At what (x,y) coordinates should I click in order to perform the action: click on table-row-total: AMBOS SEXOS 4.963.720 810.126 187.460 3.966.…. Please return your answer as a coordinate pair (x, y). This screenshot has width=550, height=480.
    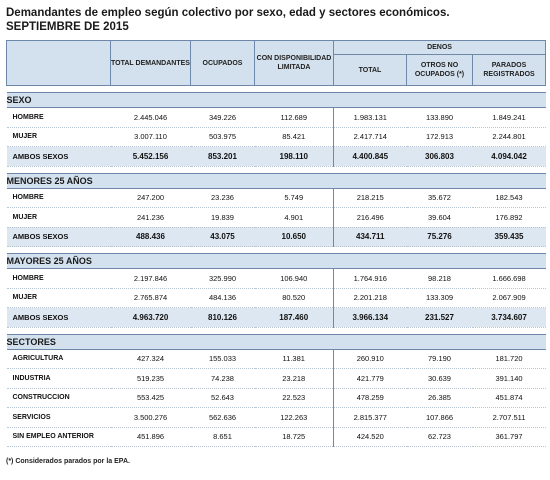
    Looking at the image, I should click on (276, 317).